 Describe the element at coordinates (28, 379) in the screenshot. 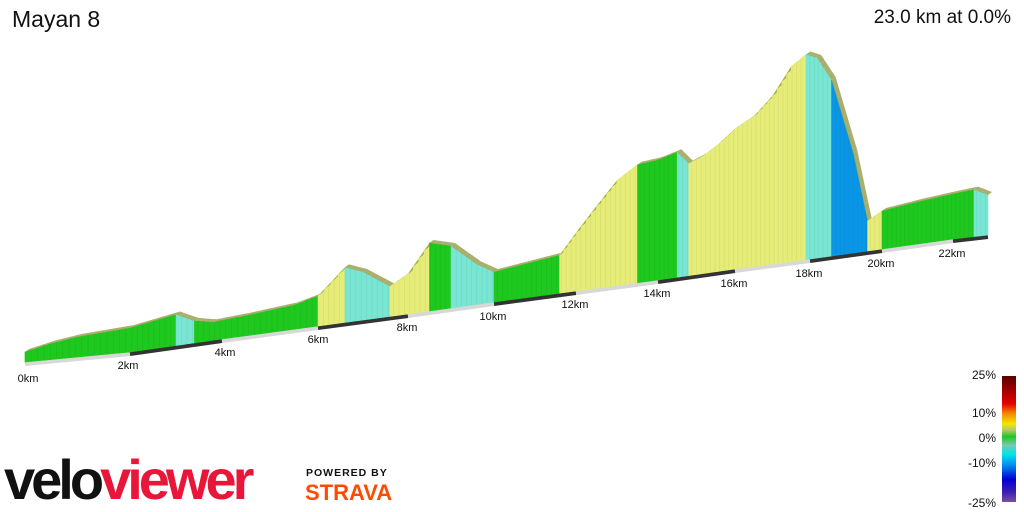

I see `x-tick-label: 0km` at that location.